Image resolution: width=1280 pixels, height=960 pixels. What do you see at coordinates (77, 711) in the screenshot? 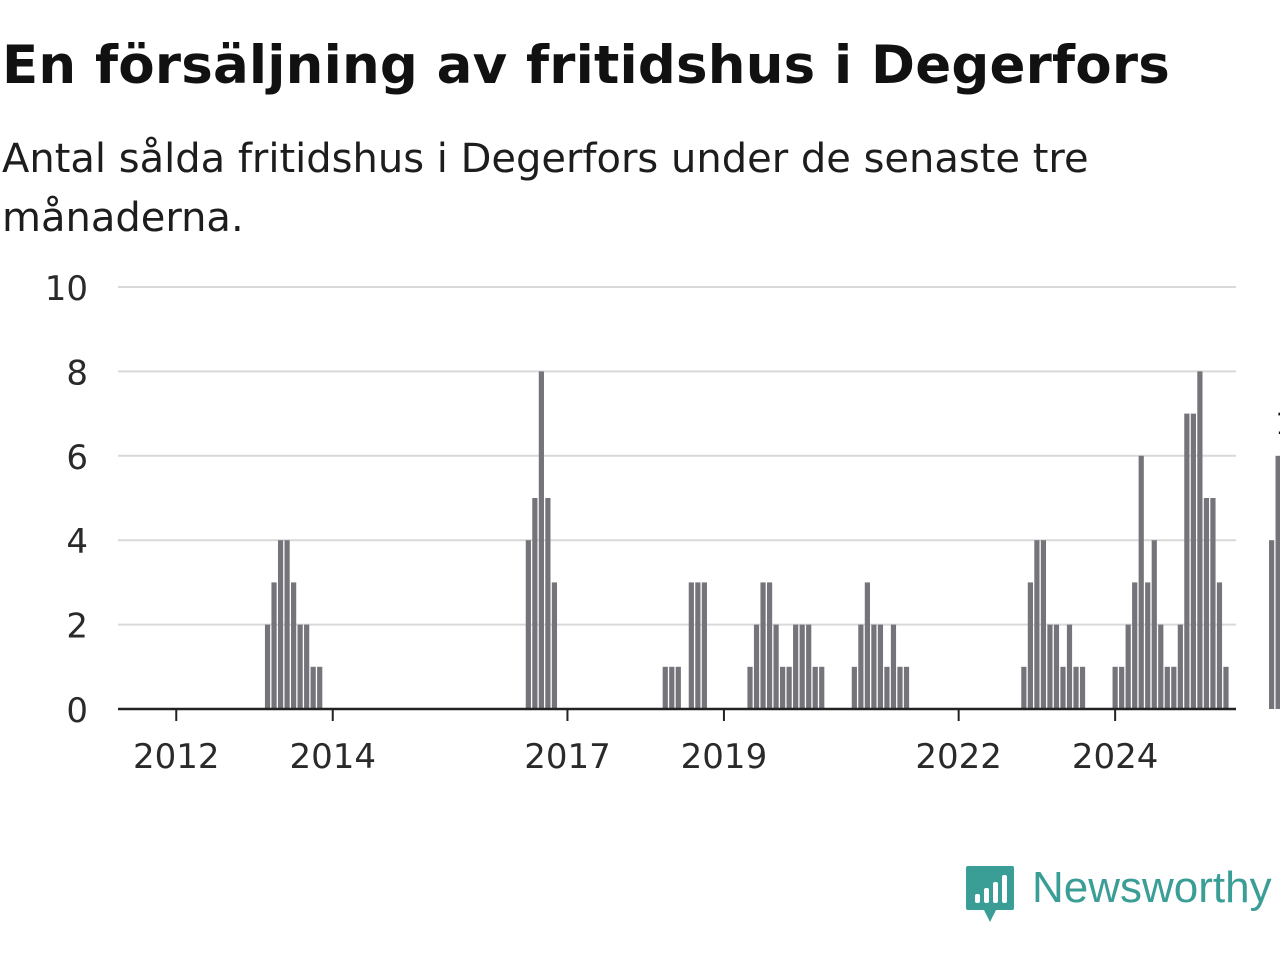
I see `y-tick-label: 0` at bounding box center [77, 711].